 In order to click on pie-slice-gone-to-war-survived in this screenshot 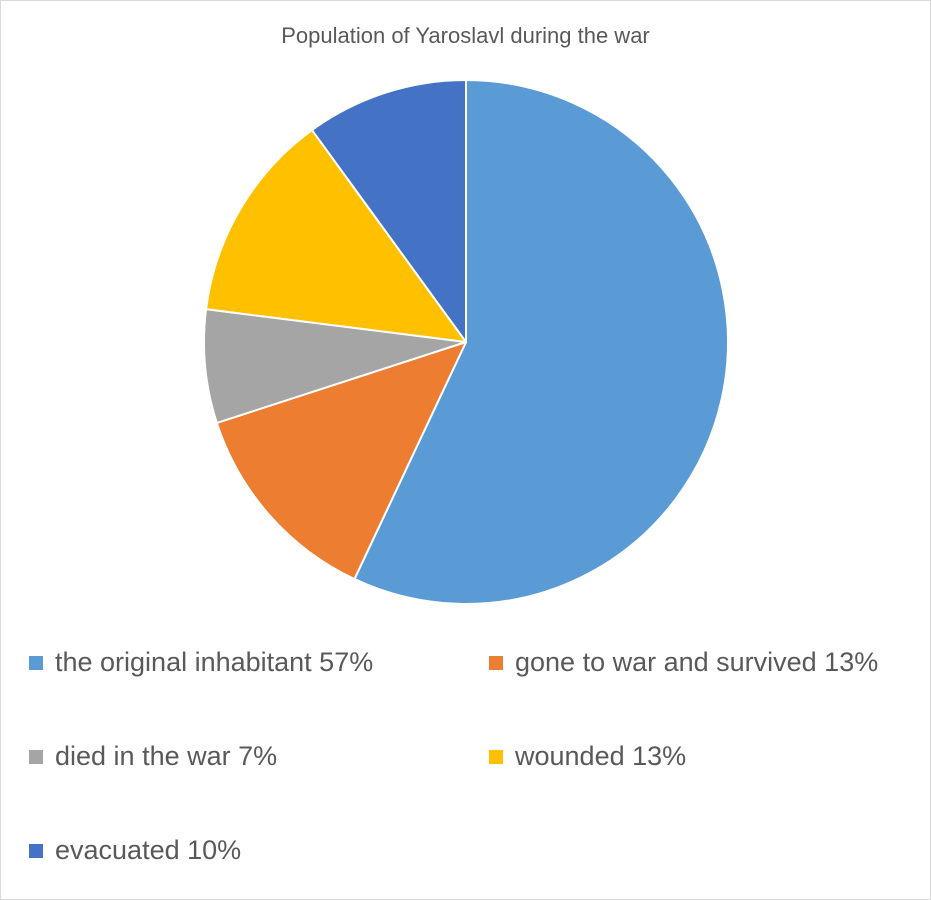, I will do `click(341, 461)`.